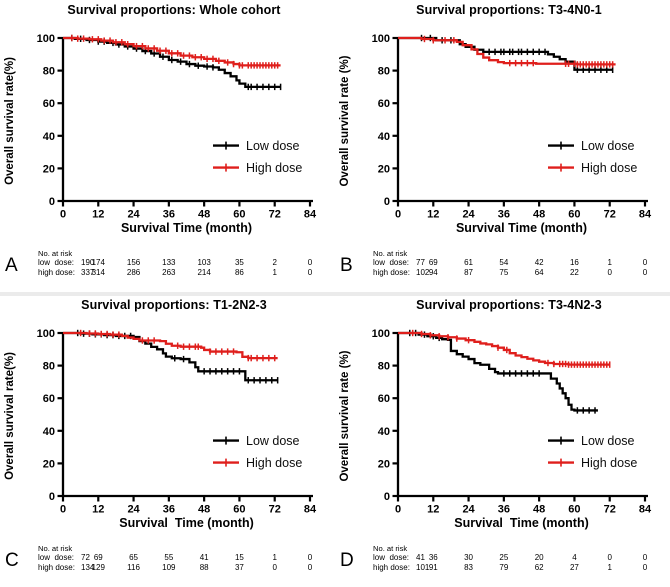 This screenshot has width=670, height=587. Describe the element at coordinates (433, 567) in the screenshot. I see `risk-count: 91` at that location.